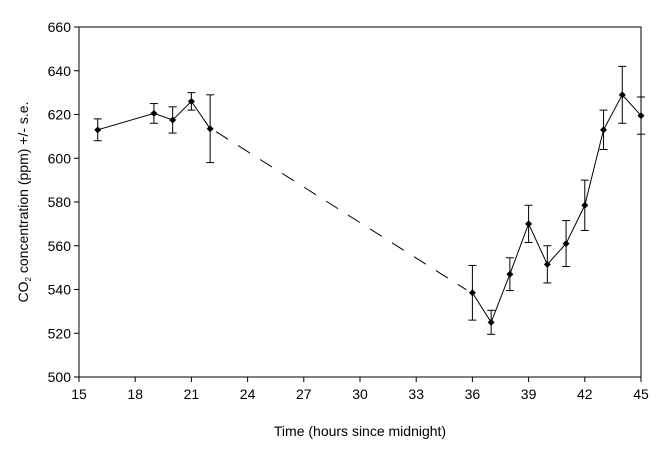 The height and width of the screenshot is (453, 669). Describe the element at coordinates (28, 278) in the screenshot. I see `y-axis-title-subscript: 2` at that location.